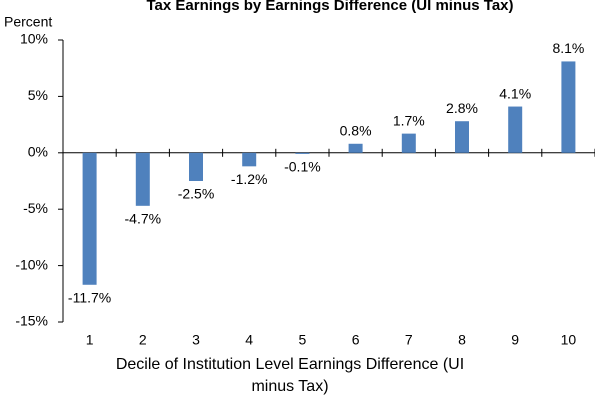  Describe the element at coordinates (462, 340) in the screenshot. I see `x-tick-label: 8` at that location.